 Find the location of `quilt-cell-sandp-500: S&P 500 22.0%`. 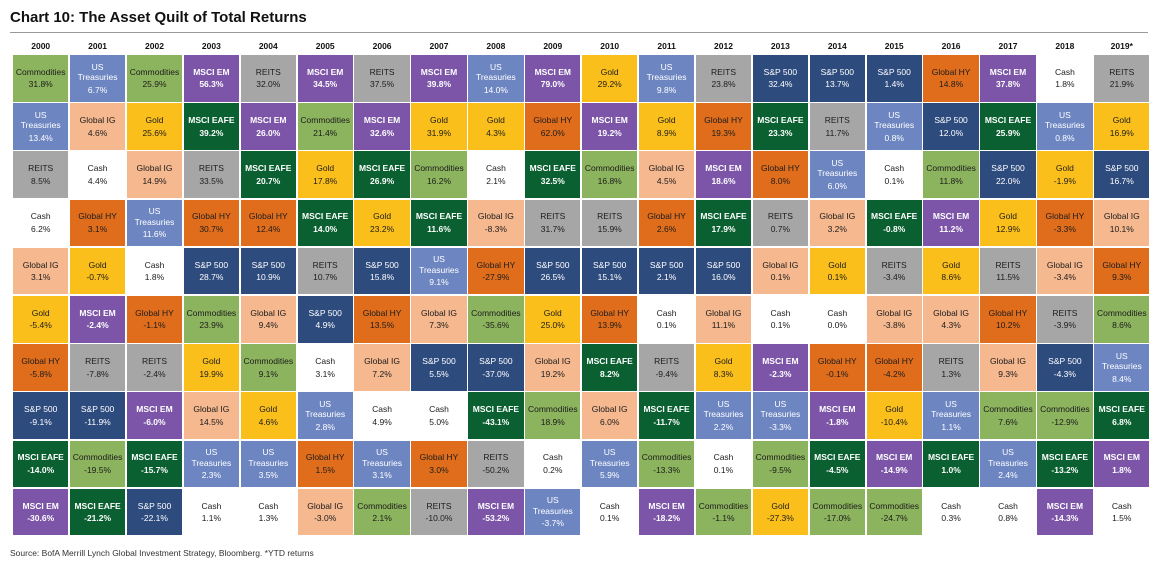

quilt-cell-sandp-500: S&P 500 22.0% is located at coordinates (1008, 175).